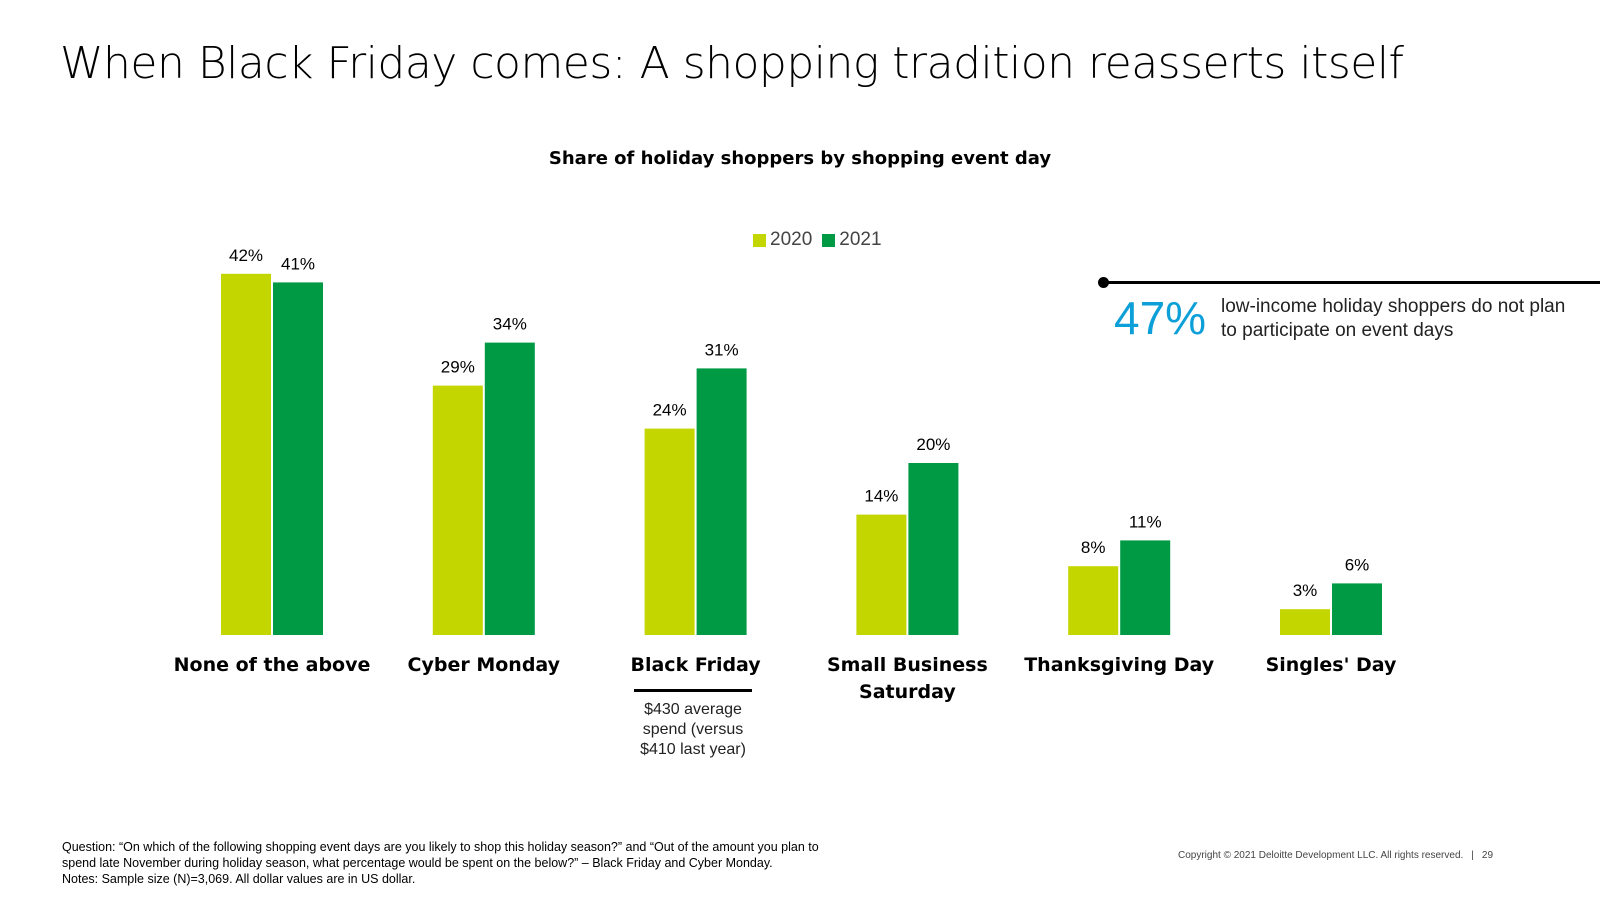 Image resolution: width=1600 pixels, height=900 pixels. What do you see at coordinates (860, 239) in the screenshot?
I see `legend-label-2021: 2021` at bounding box center [860, 239].